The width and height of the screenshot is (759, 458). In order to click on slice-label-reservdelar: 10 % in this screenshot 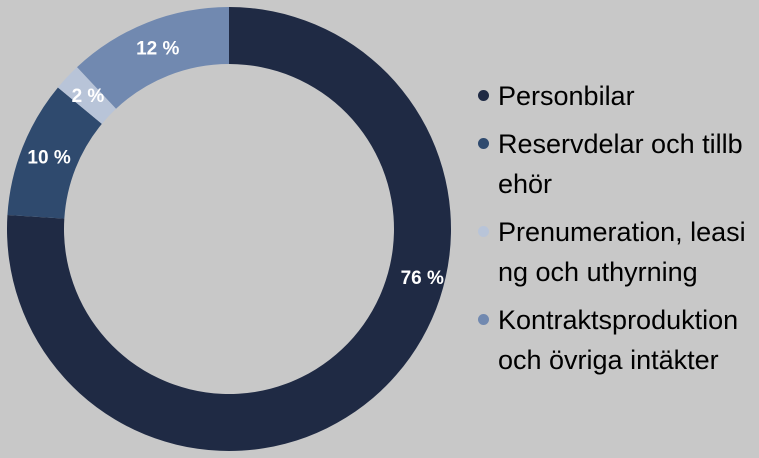, I will do `click(48, 157)`.